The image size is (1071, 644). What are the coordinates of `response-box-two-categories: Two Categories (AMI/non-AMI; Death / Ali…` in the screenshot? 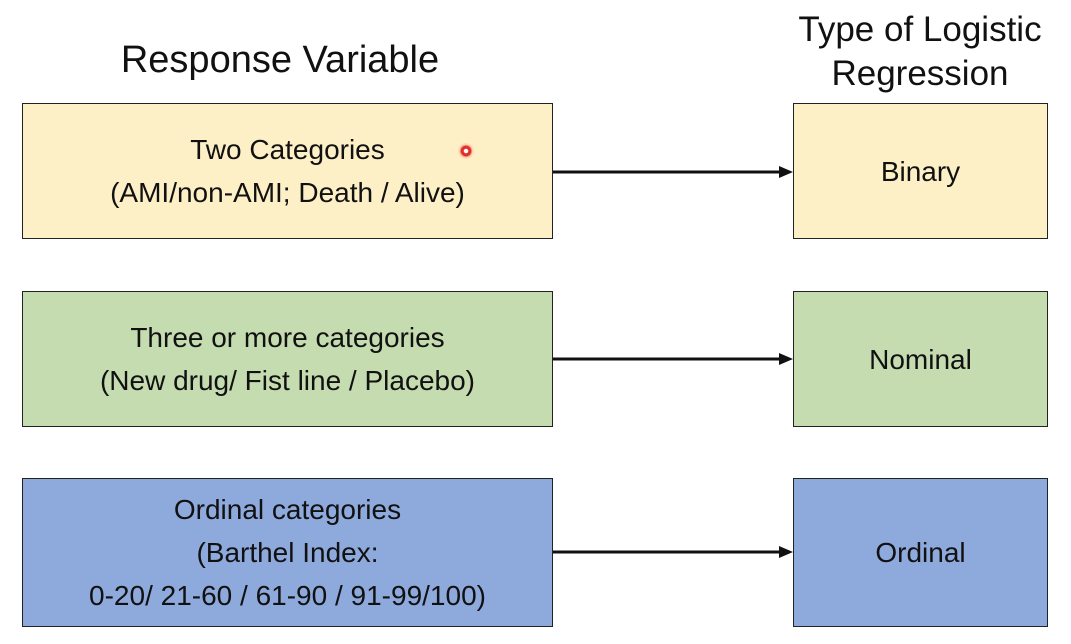 It's located at (287, 171).